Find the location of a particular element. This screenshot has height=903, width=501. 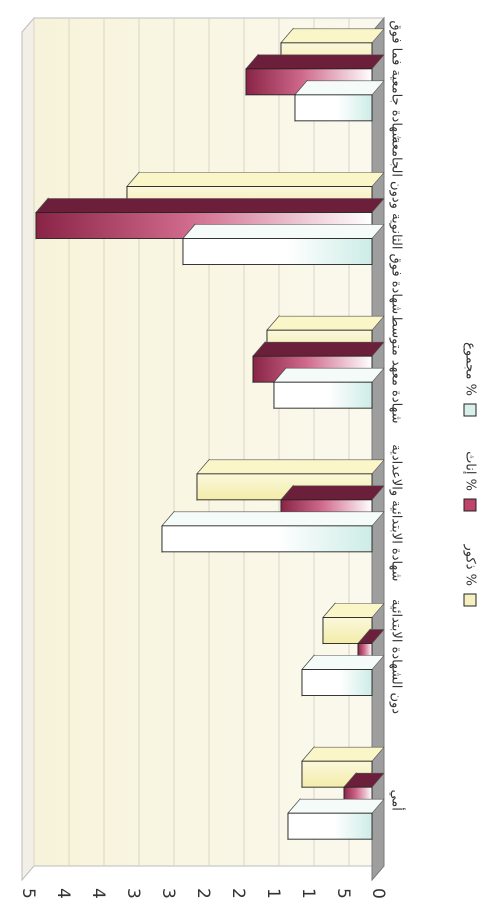

category-label: شهادة معهد متوسط is located at coordinates (396, 369).